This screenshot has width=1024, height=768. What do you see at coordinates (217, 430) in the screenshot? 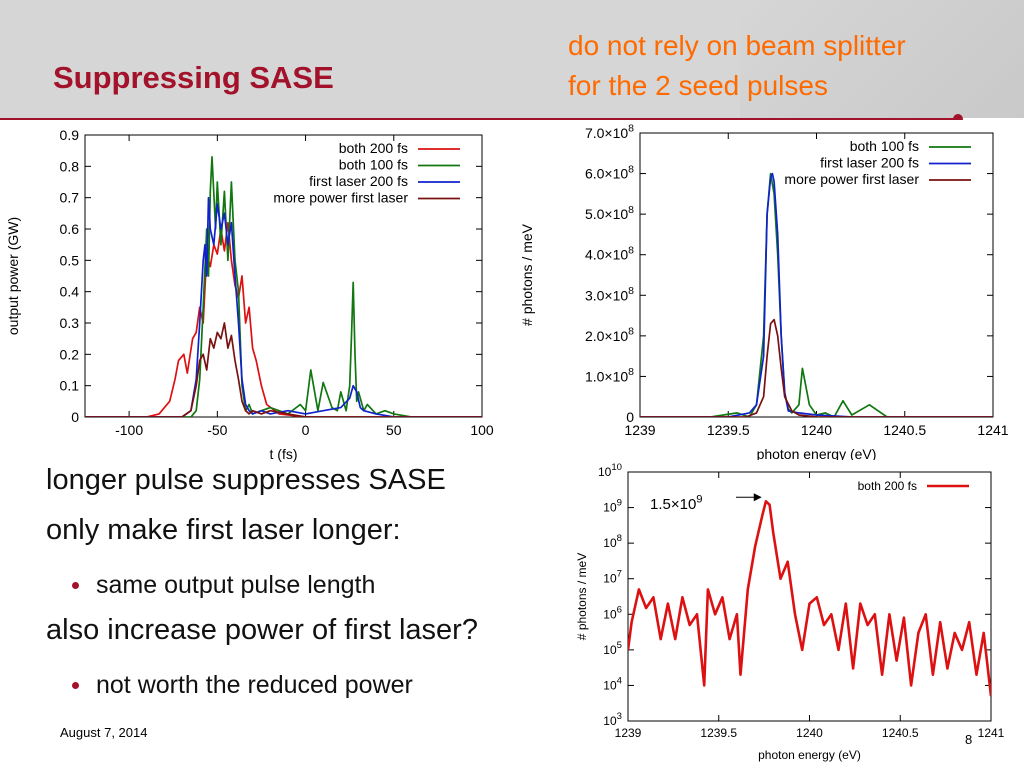
I see `x-tick-label: -50` at bounding box center [217, 430].